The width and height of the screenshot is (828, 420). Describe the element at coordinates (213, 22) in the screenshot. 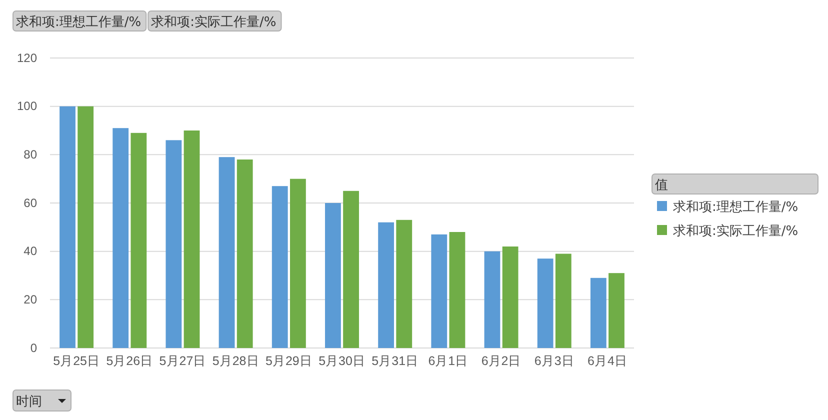

I see `text: 求和项:实际工作量/%` at that location.